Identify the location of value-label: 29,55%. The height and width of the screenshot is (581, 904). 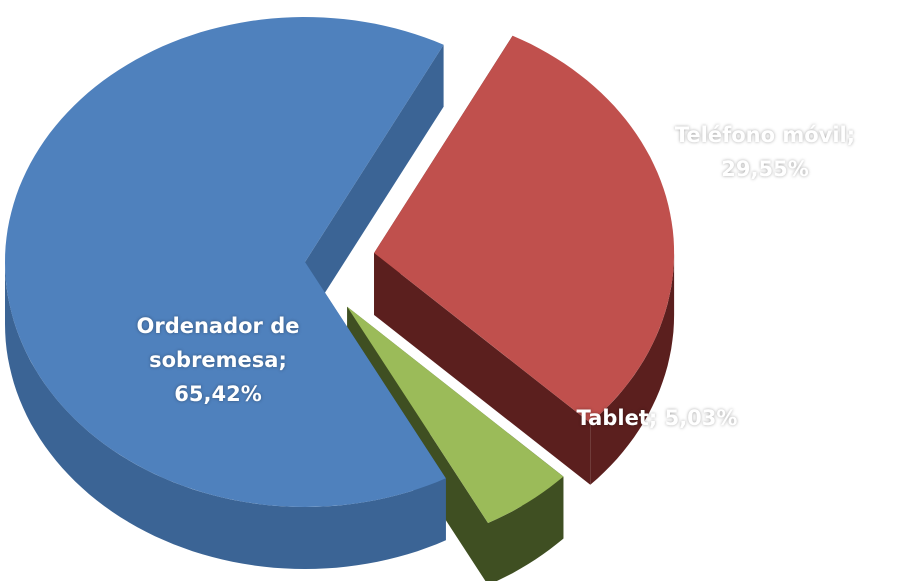
(765, 169).